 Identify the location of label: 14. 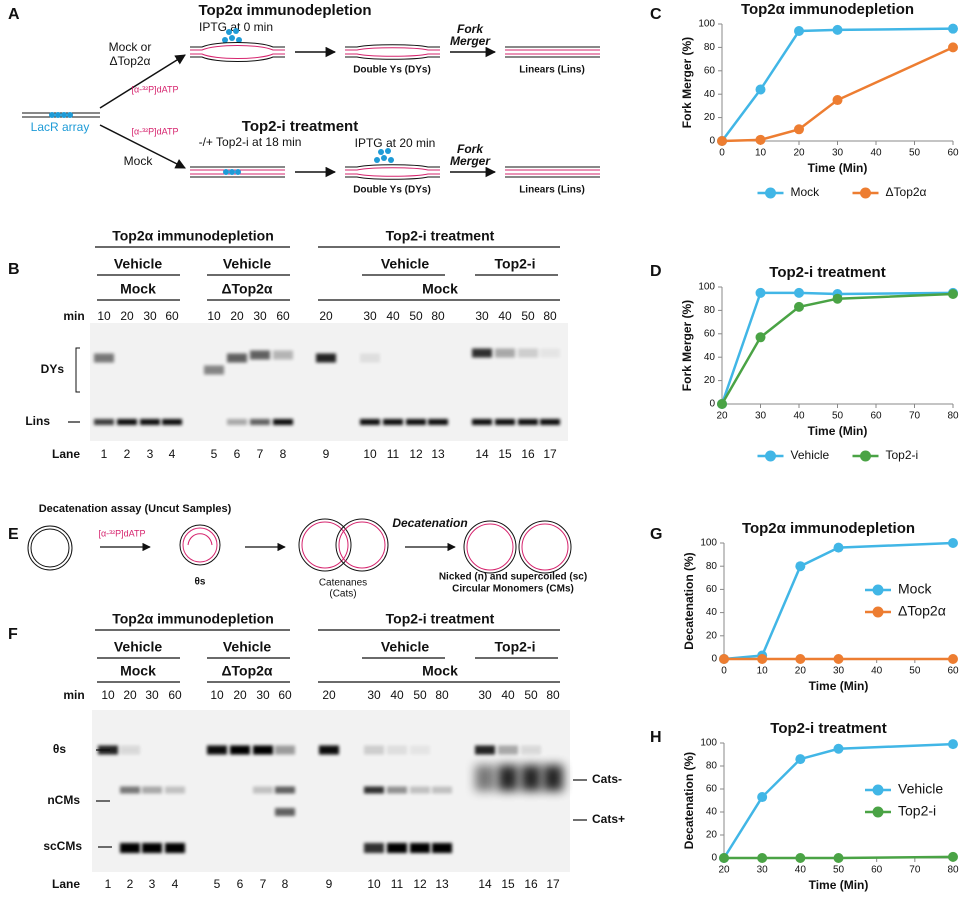
(485, 884).